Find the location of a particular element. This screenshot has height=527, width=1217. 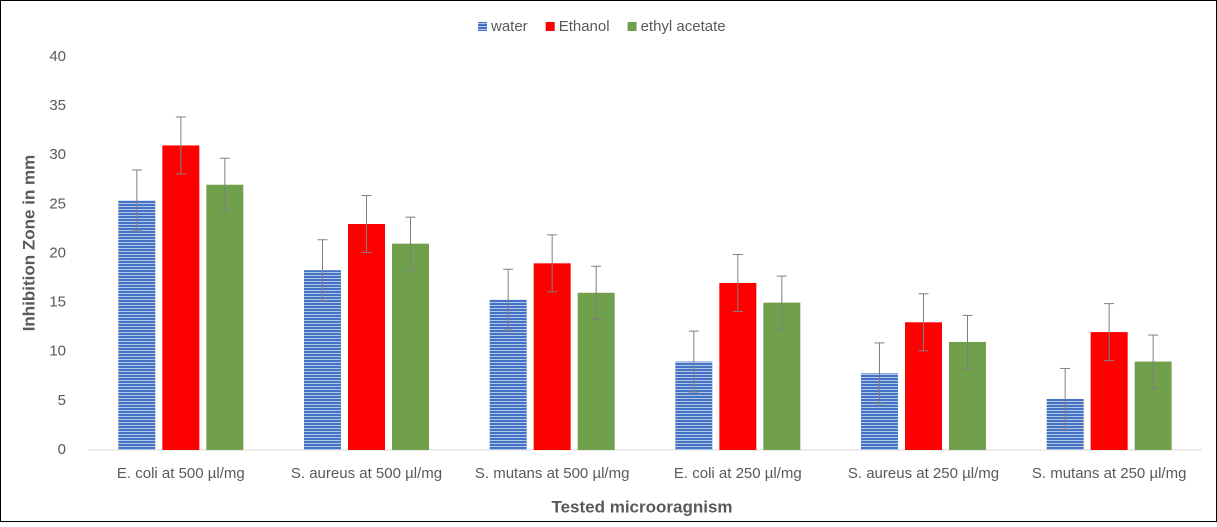

x-tick-label: S. aureus at 250 µl/mg is located at coordinates (923, 473).